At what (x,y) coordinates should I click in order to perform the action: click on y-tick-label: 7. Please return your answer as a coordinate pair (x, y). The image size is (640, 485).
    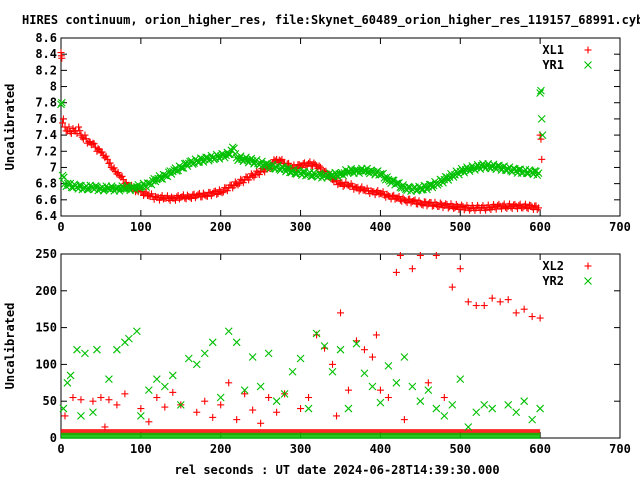
    Looking at the image, I should click on (53, 167).